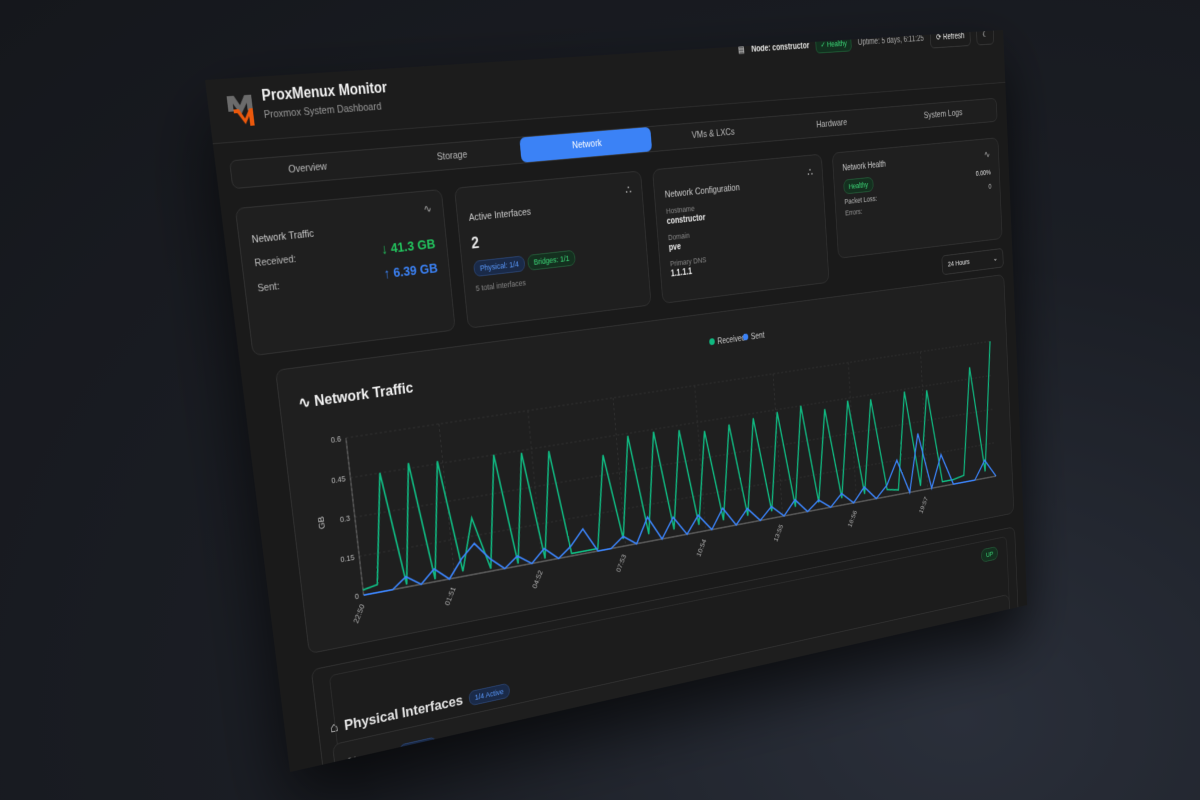 The image size is (1200, 800). What do you see at coordinates (338, 479) in the screenshot?
I see `y-tick-label: 0.45` at bounding box center [338, 479].